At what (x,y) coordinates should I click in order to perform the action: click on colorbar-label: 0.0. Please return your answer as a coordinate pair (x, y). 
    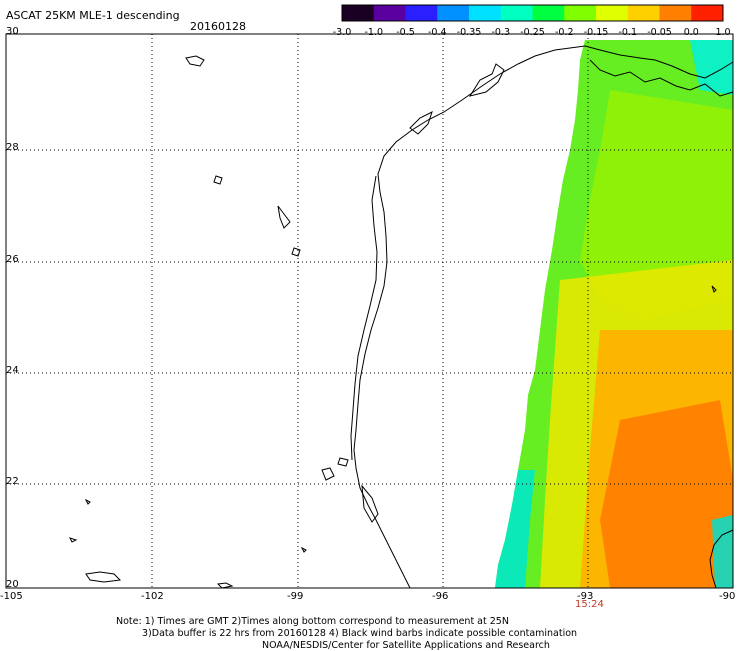
    Looking at the image, I should click on (691, 32).